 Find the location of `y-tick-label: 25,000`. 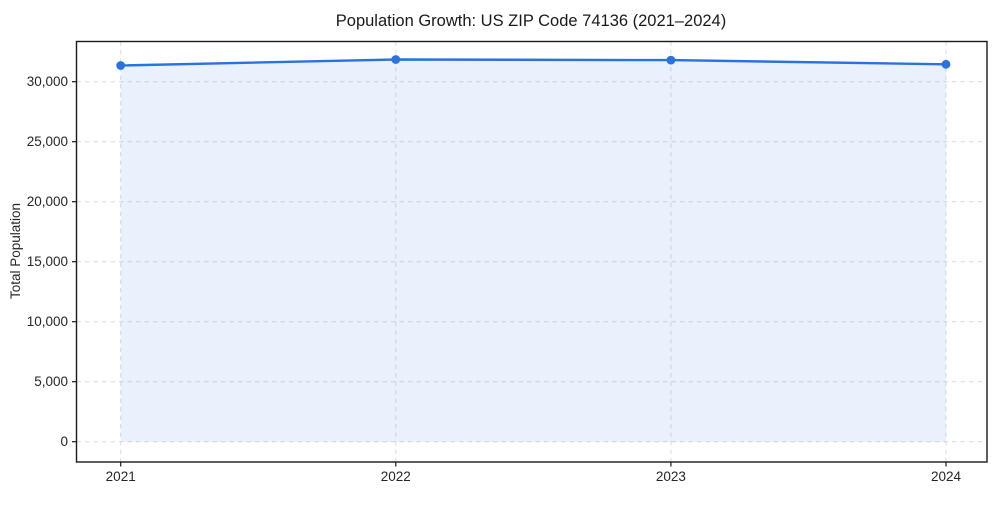

y-tick-label: 25,000 is located at coordinates (47, 141).